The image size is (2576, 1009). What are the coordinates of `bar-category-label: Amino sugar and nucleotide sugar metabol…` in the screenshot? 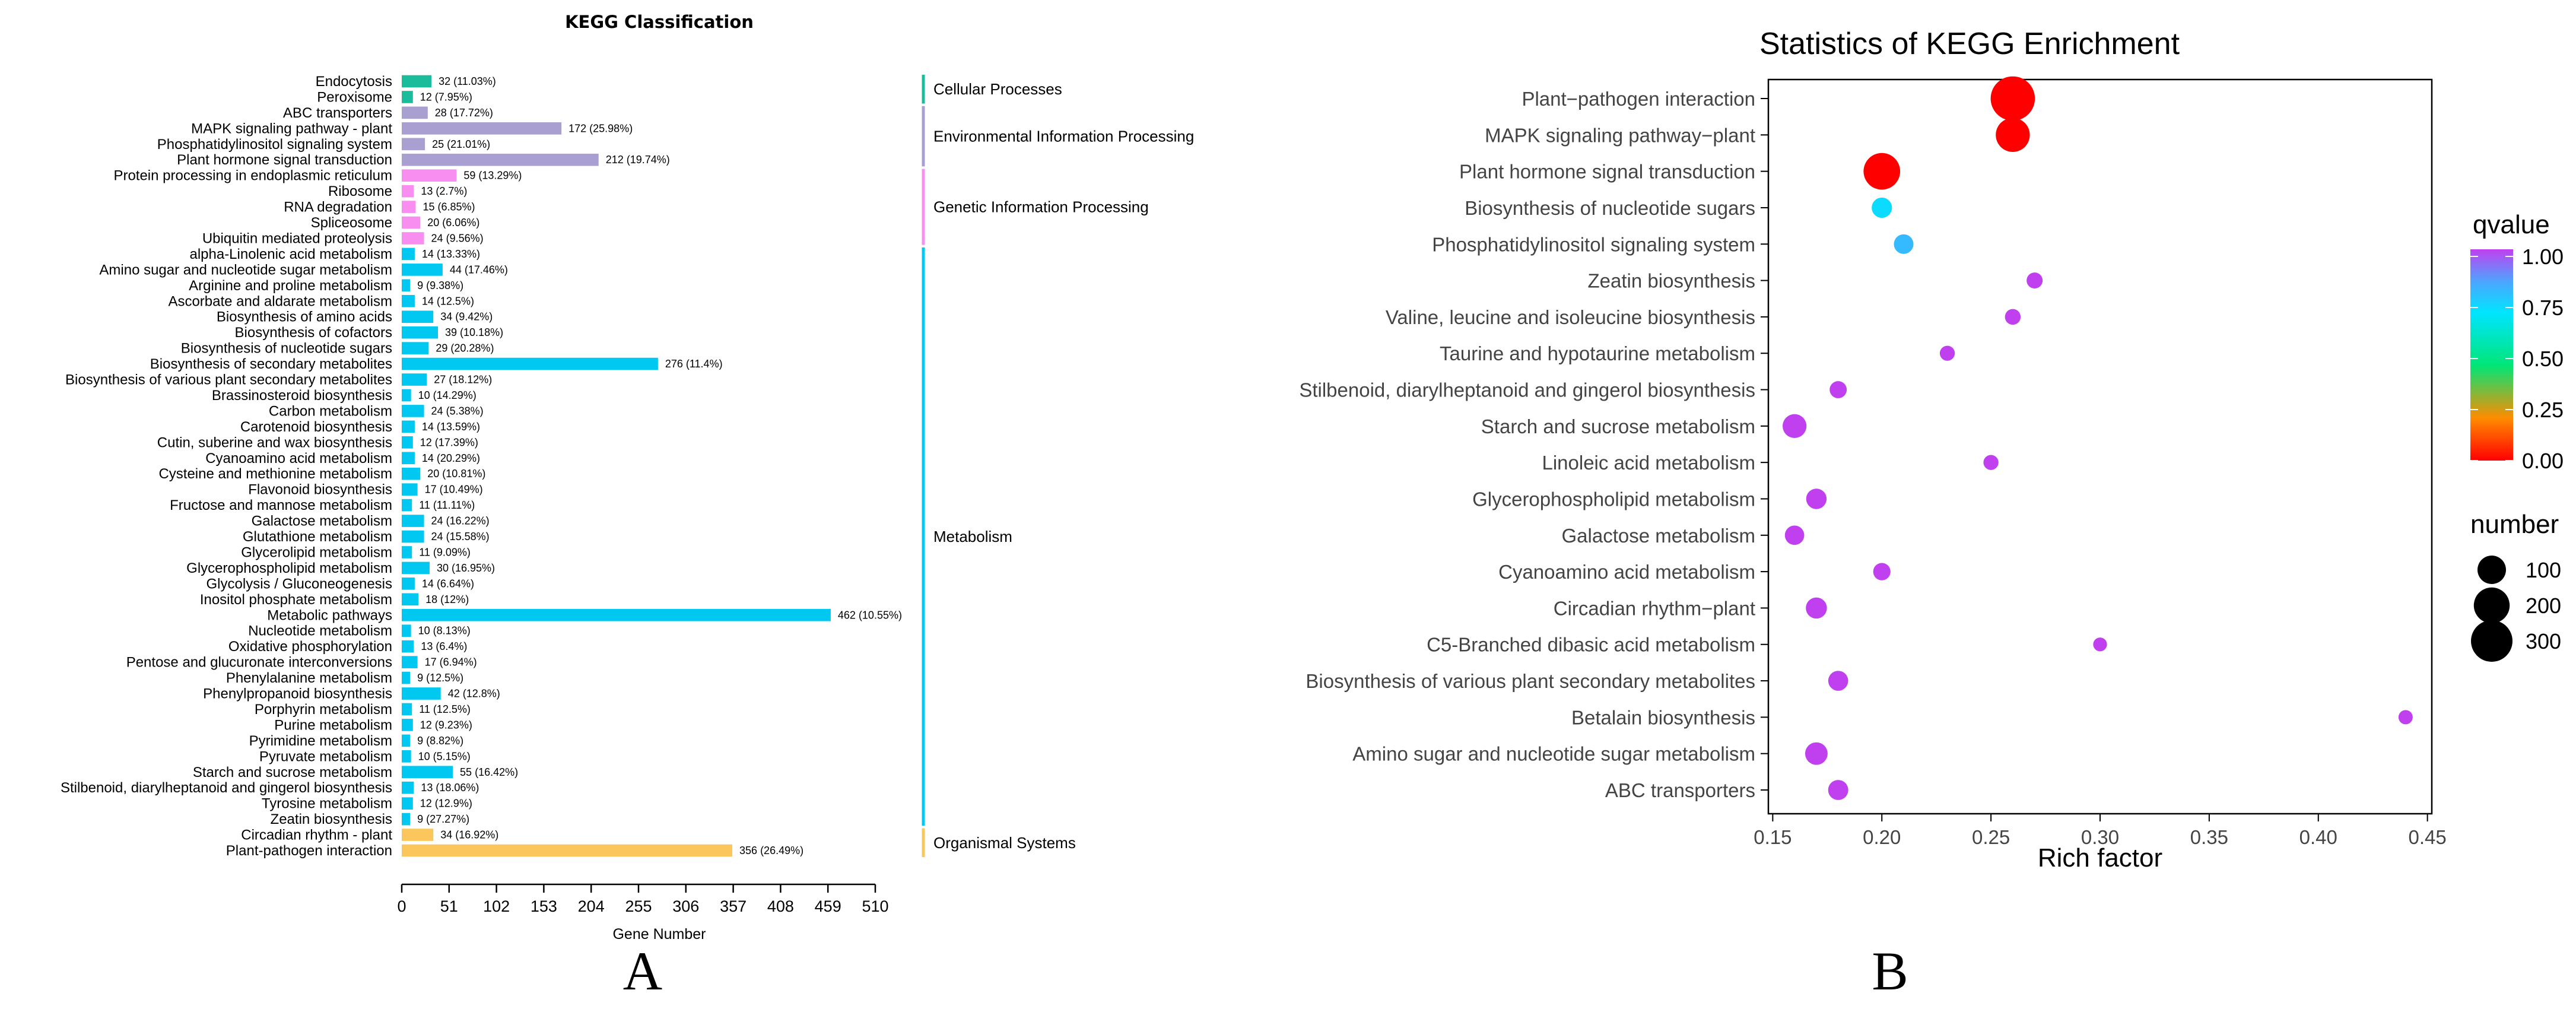 It's located at (245, 270).